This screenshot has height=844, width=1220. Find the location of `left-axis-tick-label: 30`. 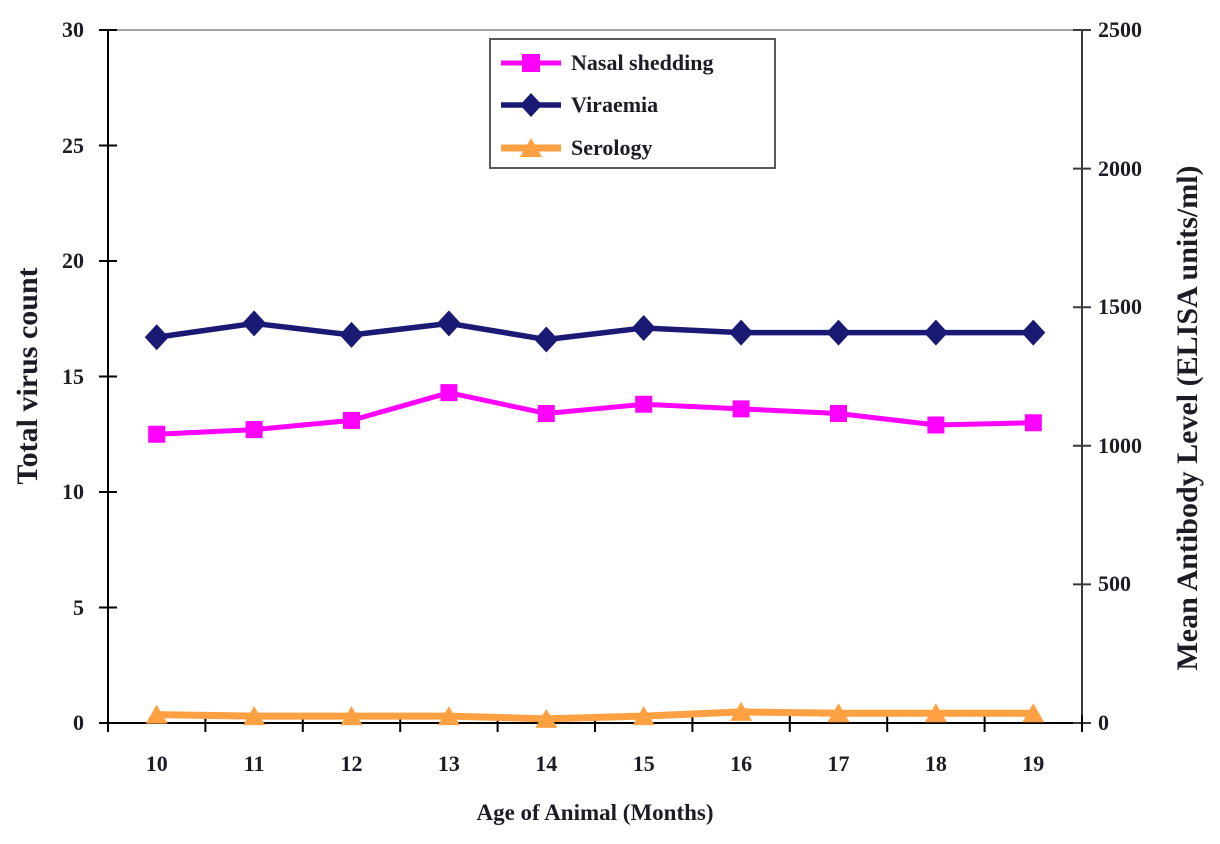

left-axis-tick-label: 30 is located at coordinates (73, 29).